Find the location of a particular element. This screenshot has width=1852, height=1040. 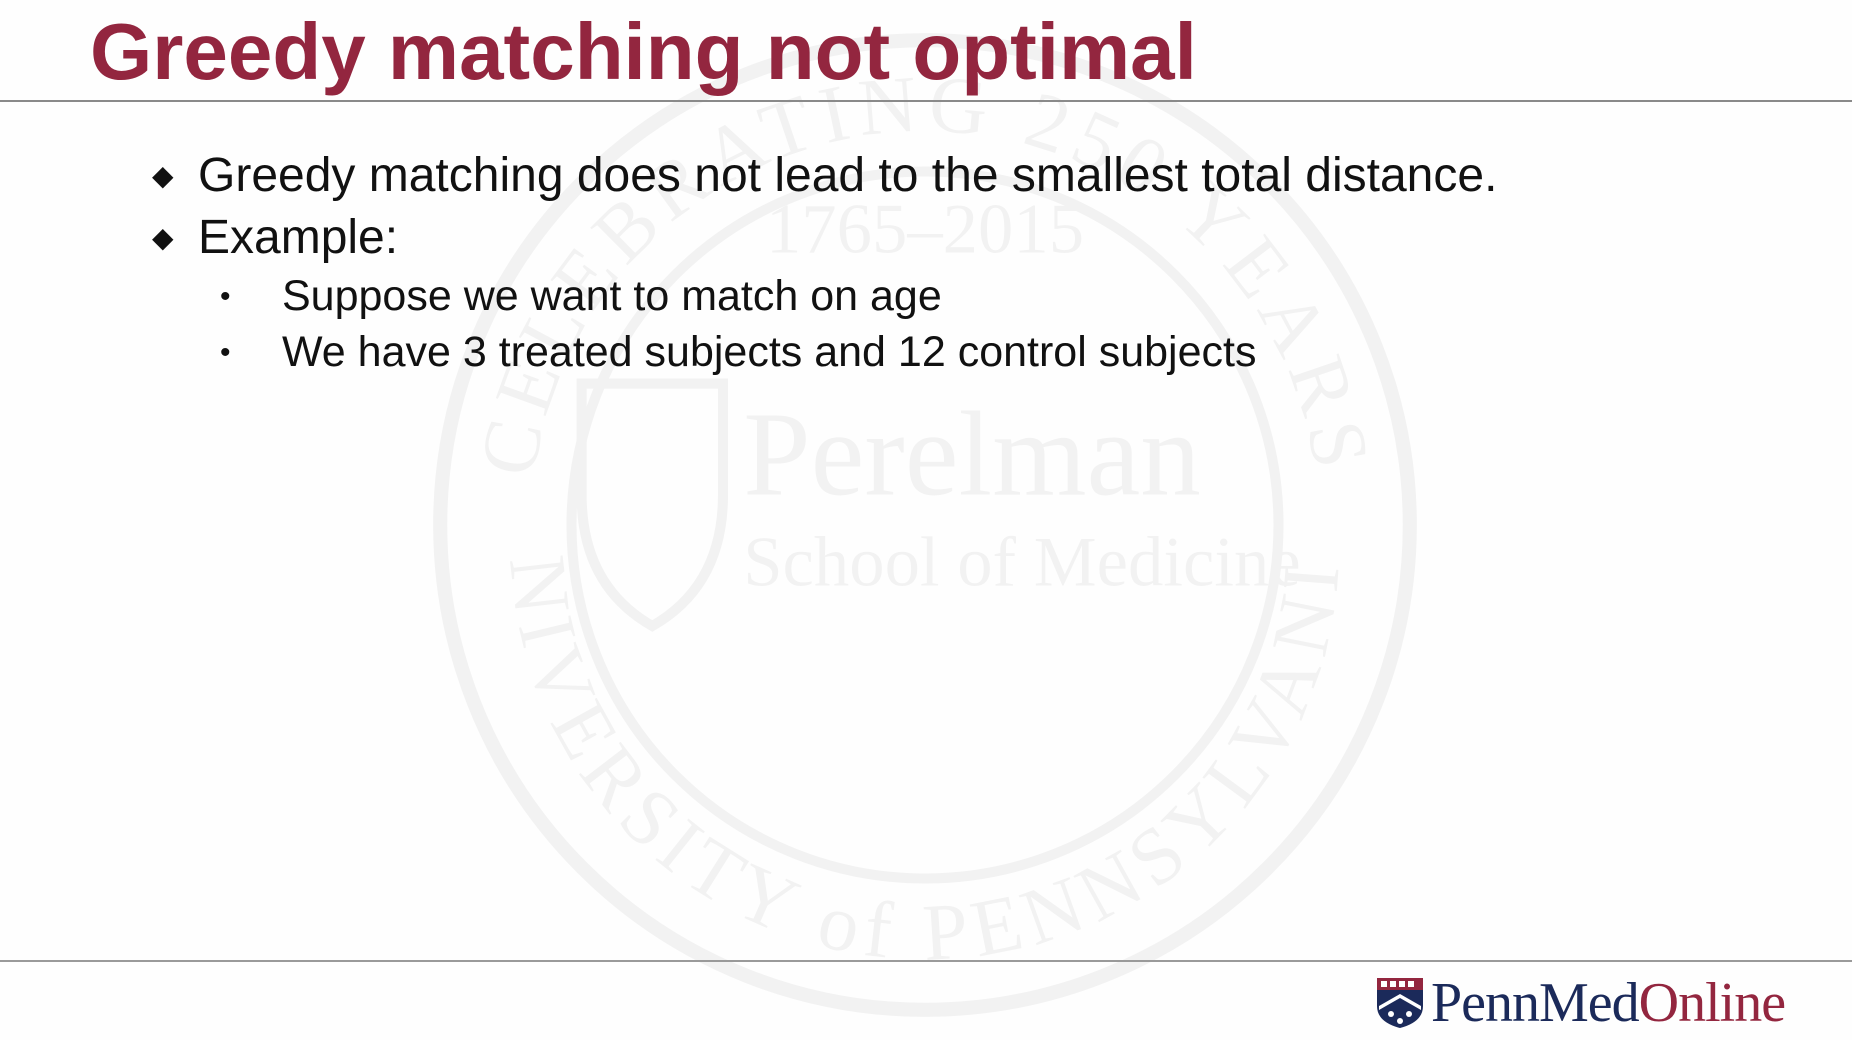

footer-divider is located at coordinates (926, 961).